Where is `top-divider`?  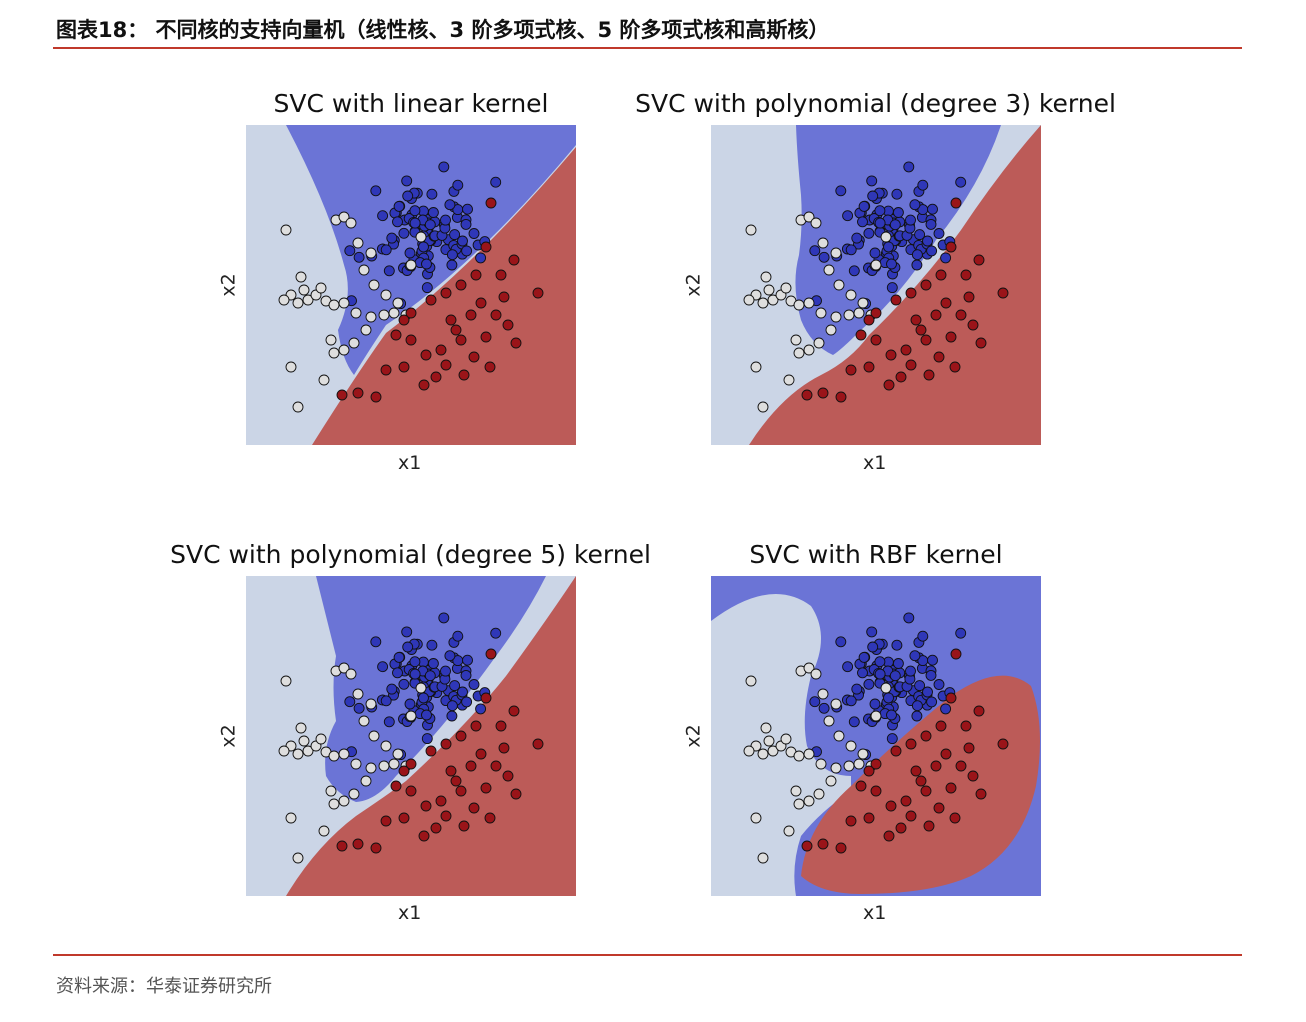 top-divider is located at coordinates (647, 48).